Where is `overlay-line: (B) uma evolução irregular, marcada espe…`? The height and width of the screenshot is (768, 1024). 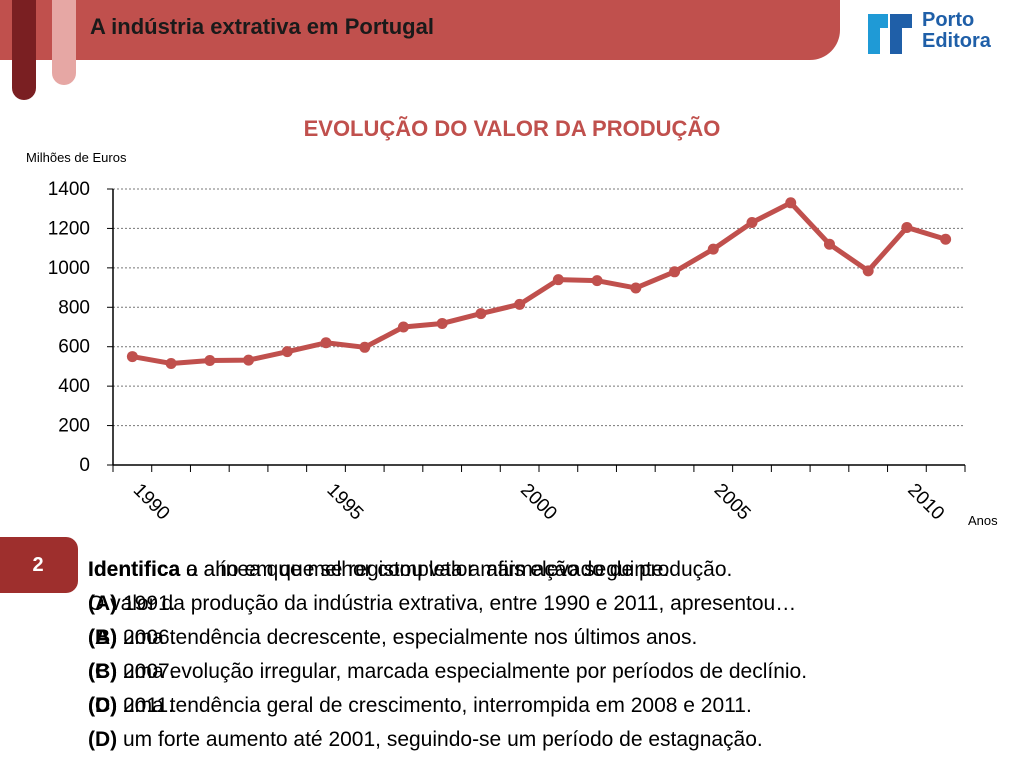 overlay-line: (B) uma evolução irregular, marcada espe… is located at coordinates (447, 672).